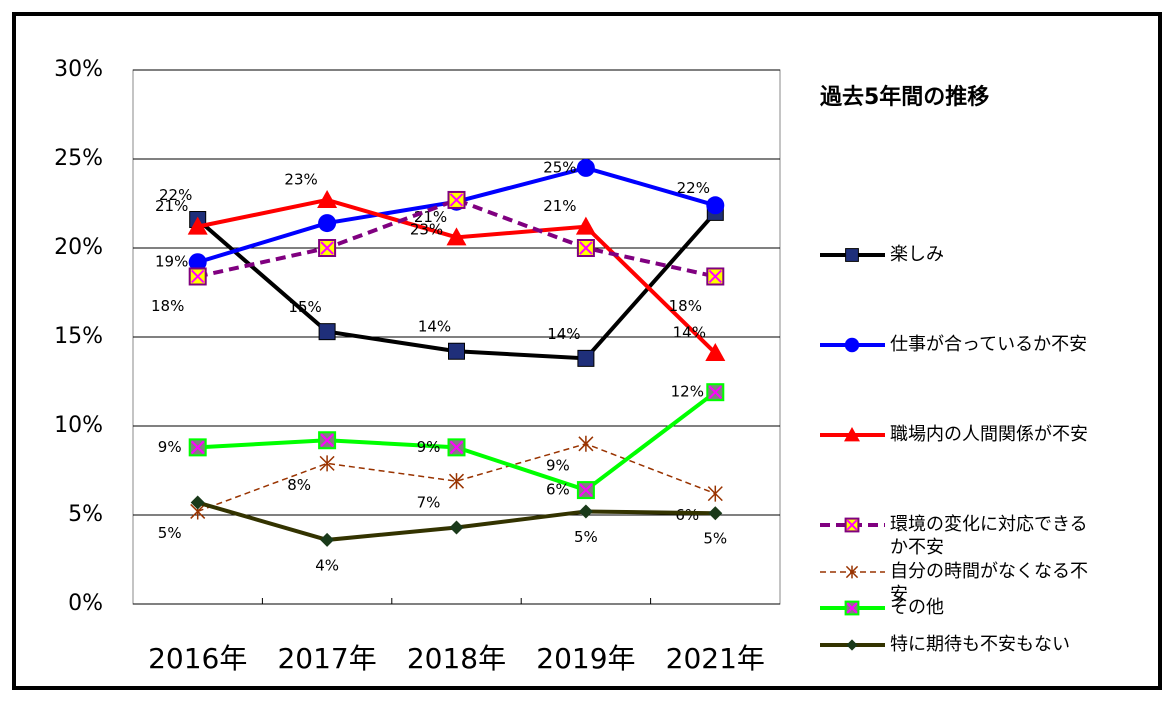 The height and width of the screenshot is (702, 1174). I want to click on data-label: 8%, so click(299, 485).